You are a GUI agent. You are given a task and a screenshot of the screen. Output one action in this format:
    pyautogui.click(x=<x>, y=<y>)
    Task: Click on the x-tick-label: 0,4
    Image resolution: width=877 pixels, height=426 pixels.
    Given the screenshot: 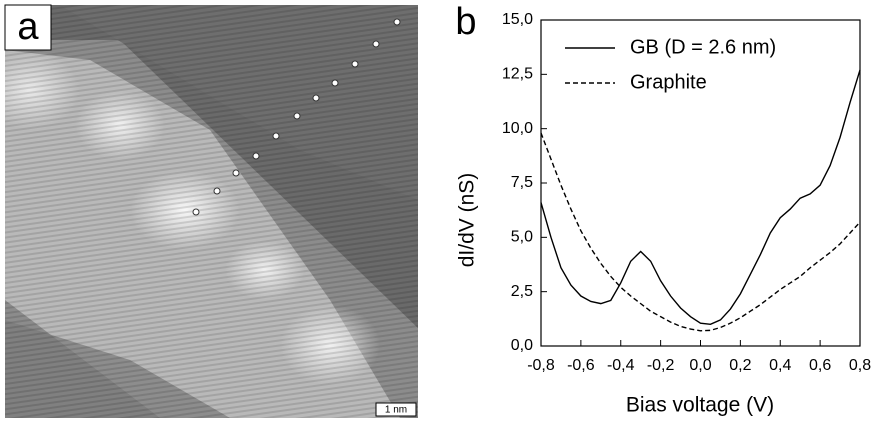 What is the action you would take?
    pyautogui.click(x=780, y=365)
    